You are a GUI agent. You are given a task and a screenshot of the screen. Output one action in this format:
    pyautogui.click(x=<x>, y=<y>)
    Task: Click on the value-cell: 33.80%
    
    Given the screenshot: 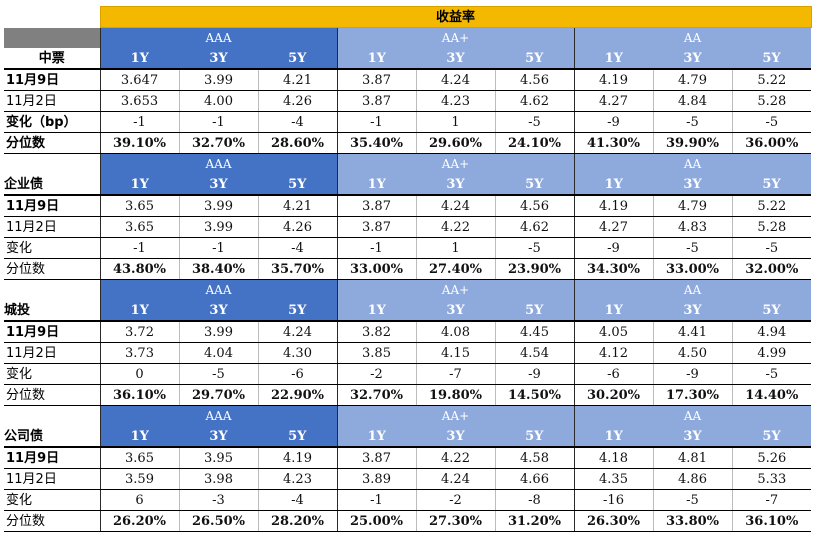 What is the action you would take?
    pyautogui.click(x=692, y=521)
    